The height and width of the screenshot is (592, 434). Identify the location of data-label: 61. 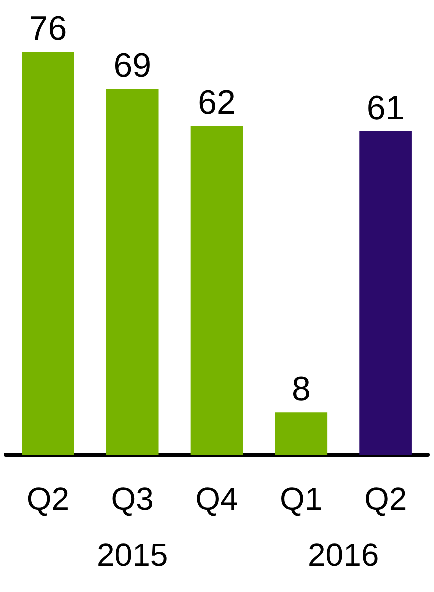
(385, 109).